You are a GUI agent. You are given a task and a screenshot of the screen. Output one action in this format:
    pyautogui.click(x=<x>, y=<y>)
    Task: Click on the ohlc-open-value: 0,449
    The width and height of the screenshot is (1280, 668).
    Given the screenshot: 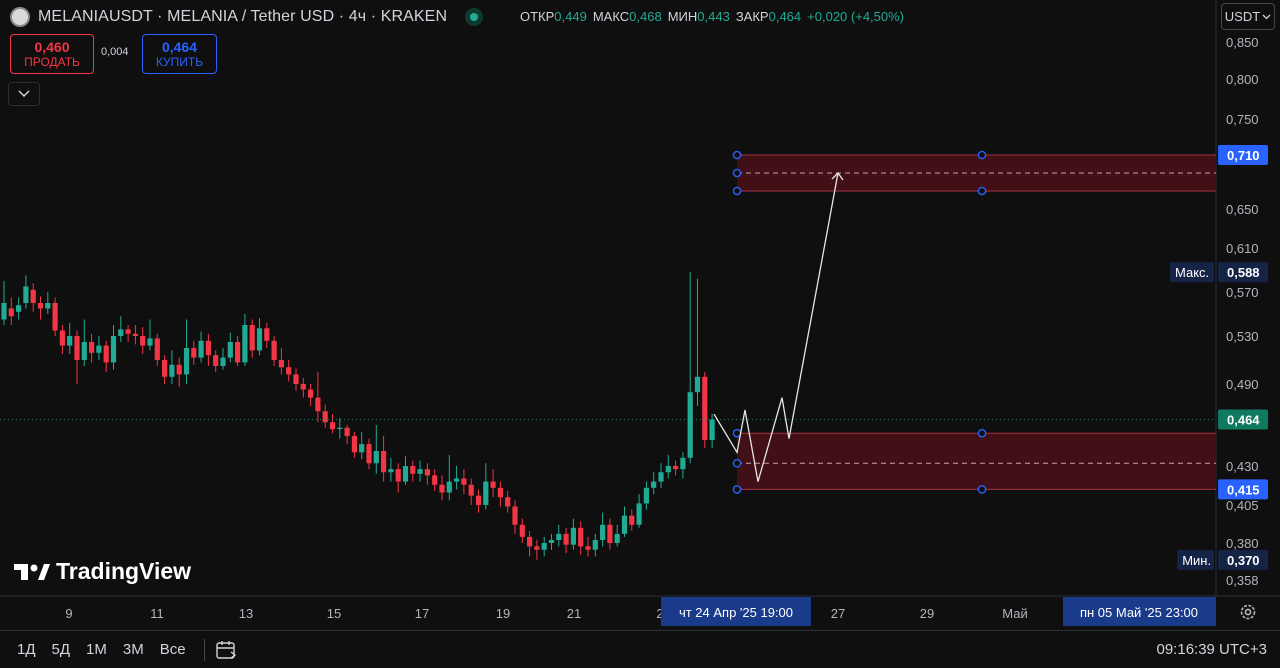 What is the action you would take?
    pyautogui.click(x=570, y=16)
    